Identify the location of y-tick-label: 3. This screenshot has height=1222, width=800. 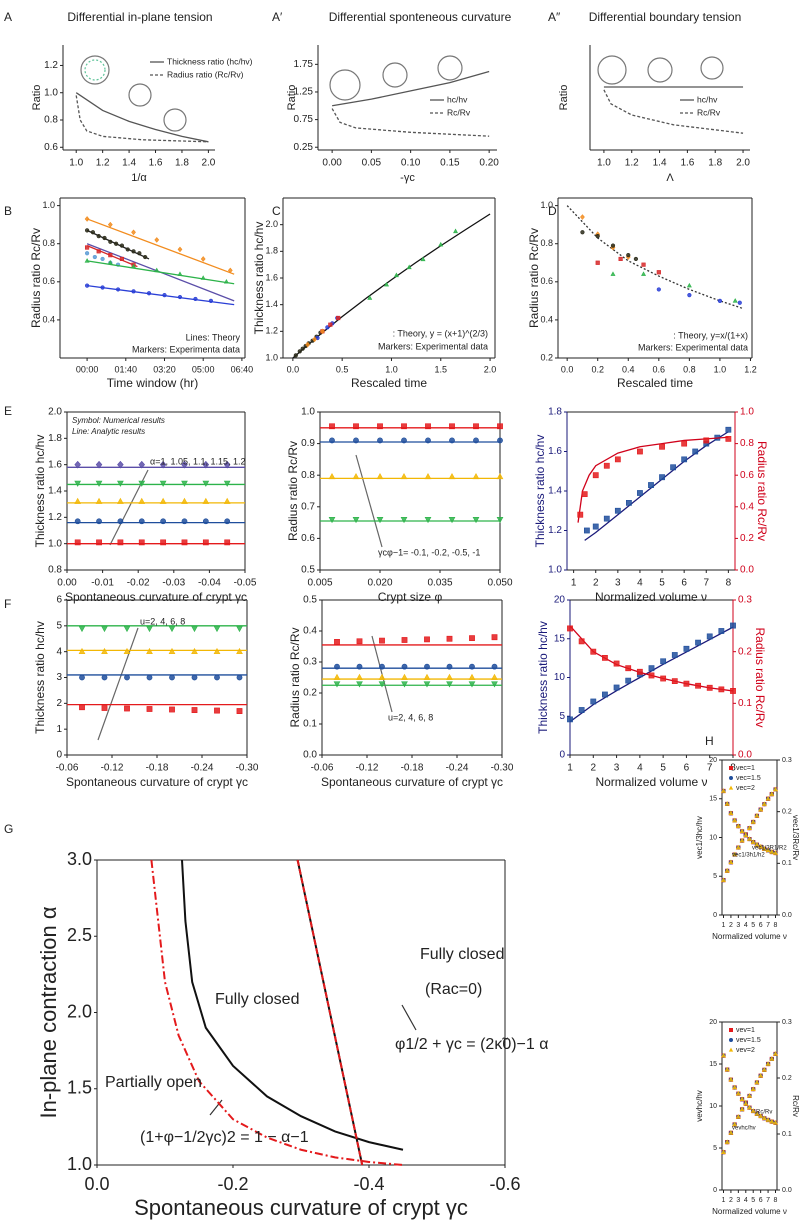
(59, 677).